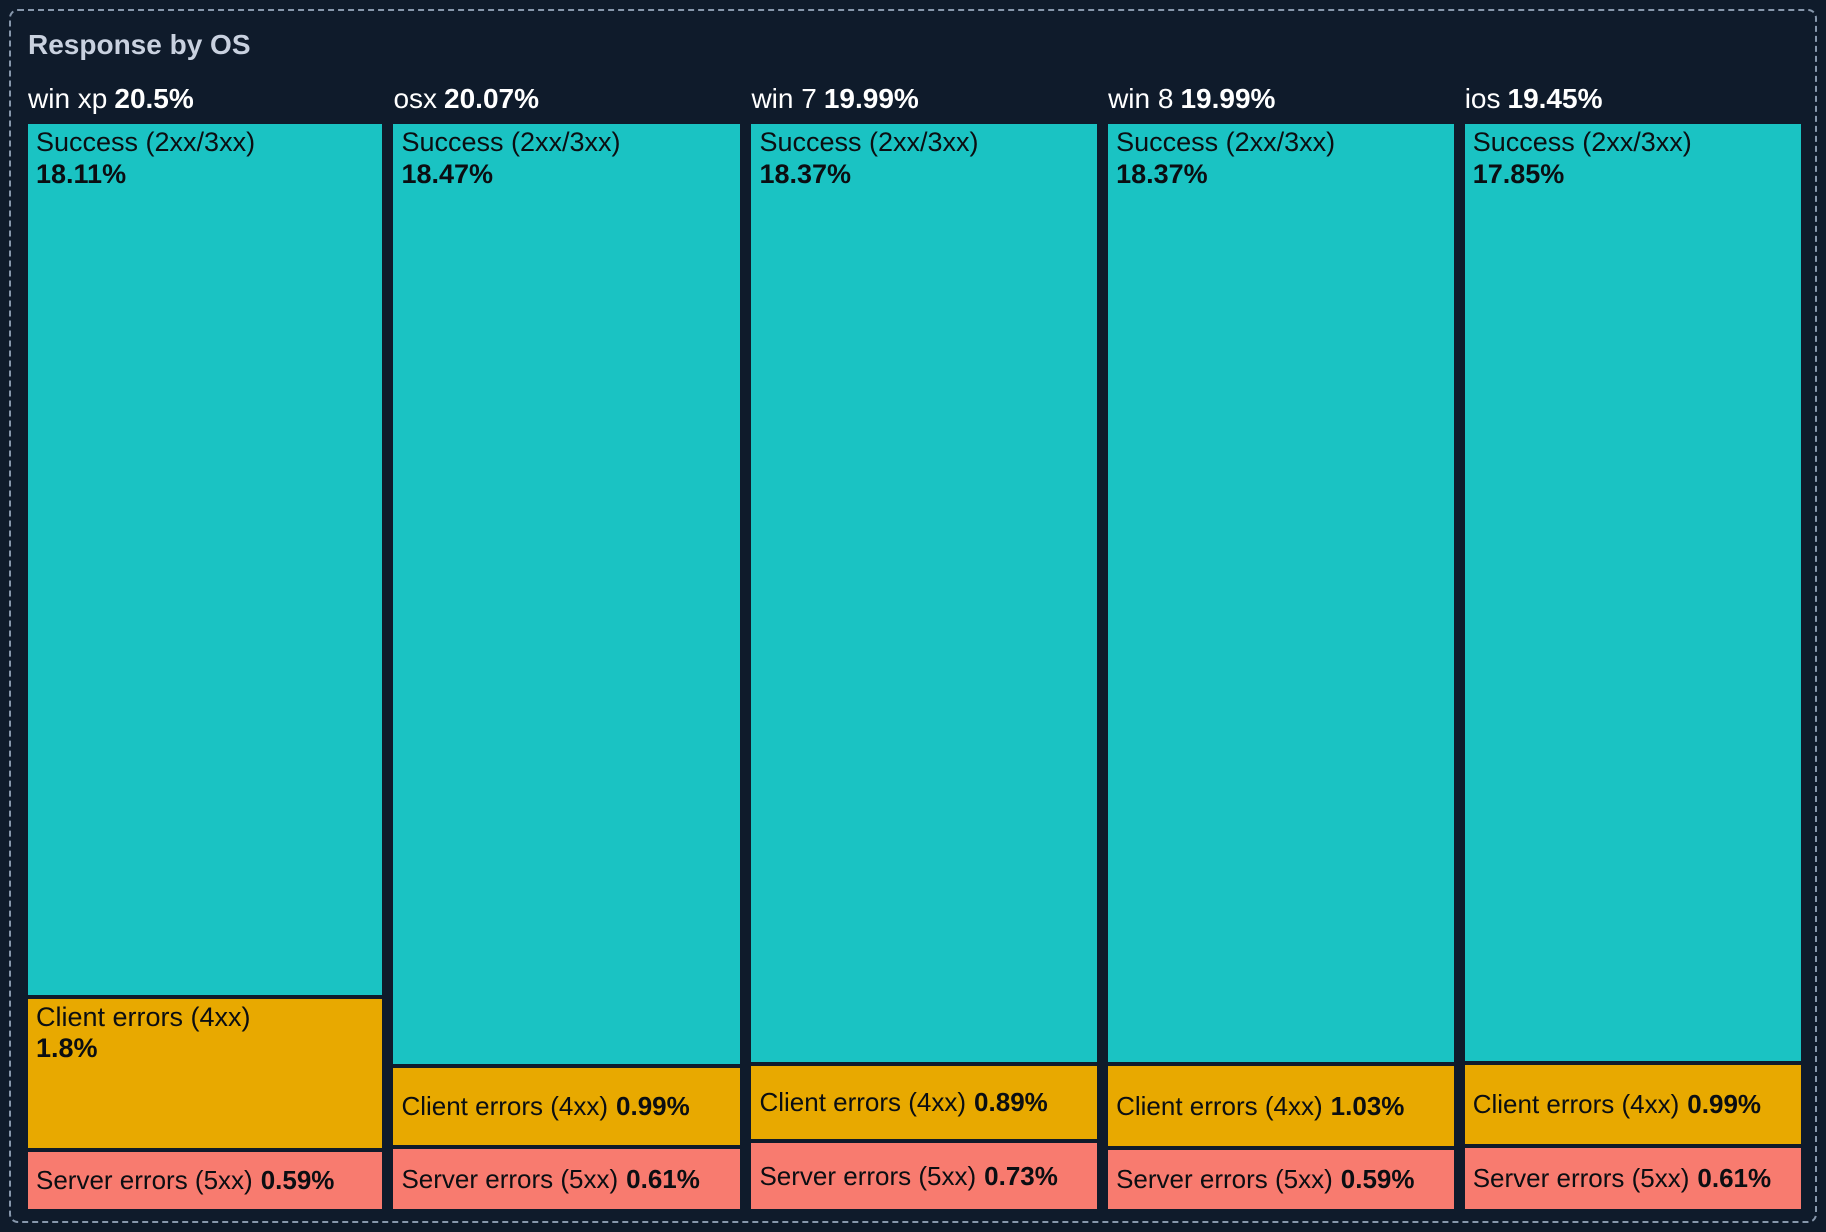 The height and width of the screenshot is (1232, 1826). I want to click on column-header-name: ios, so click(1482, 98).